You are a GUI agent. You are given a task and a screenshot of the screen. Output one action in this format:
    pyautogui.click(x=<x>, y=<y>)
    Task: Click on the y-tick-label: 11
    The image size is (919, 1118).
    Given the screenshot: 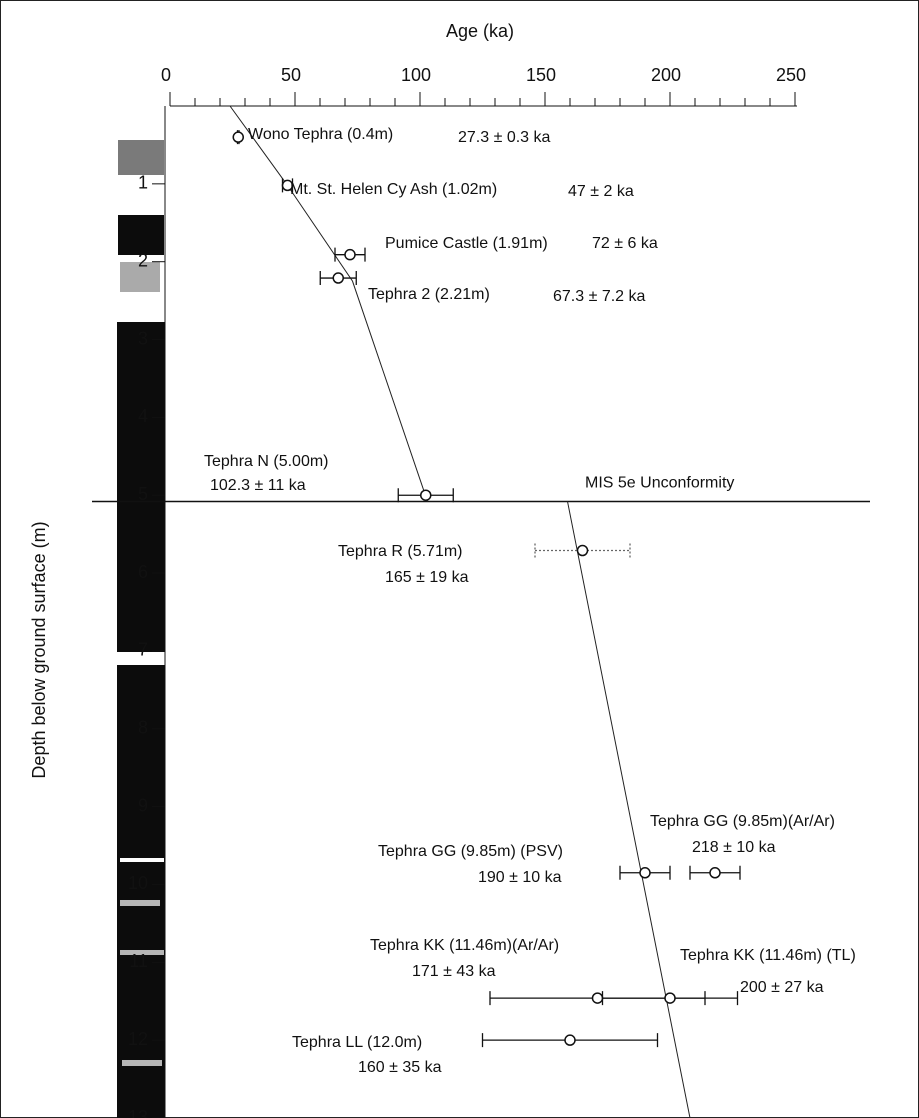 What is the action you would take?
    pyautogui.click(x=138, y=961)
    